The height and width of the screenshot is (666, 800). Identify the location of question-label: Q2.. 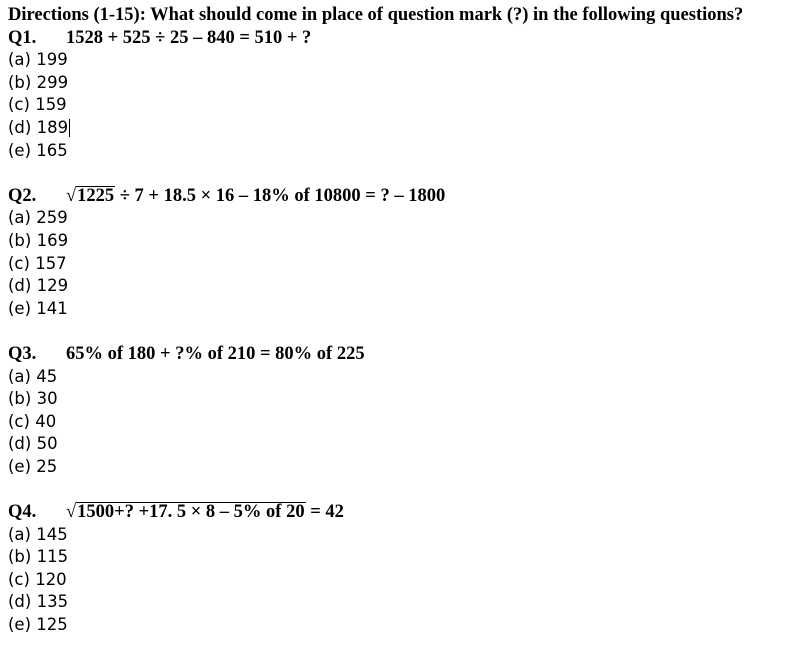
(22, 195).